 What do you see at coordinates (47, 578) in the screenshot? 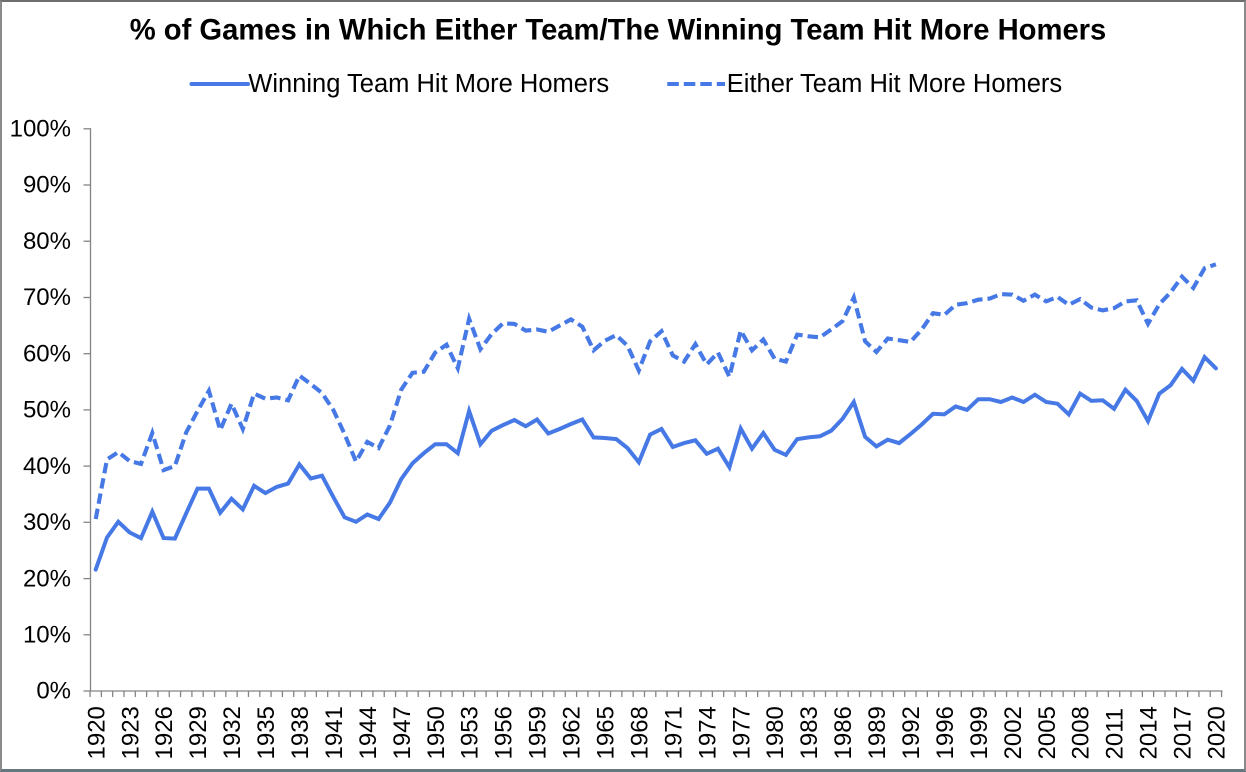
I see `svg-text: 20%` at bounding box center [47, 578].